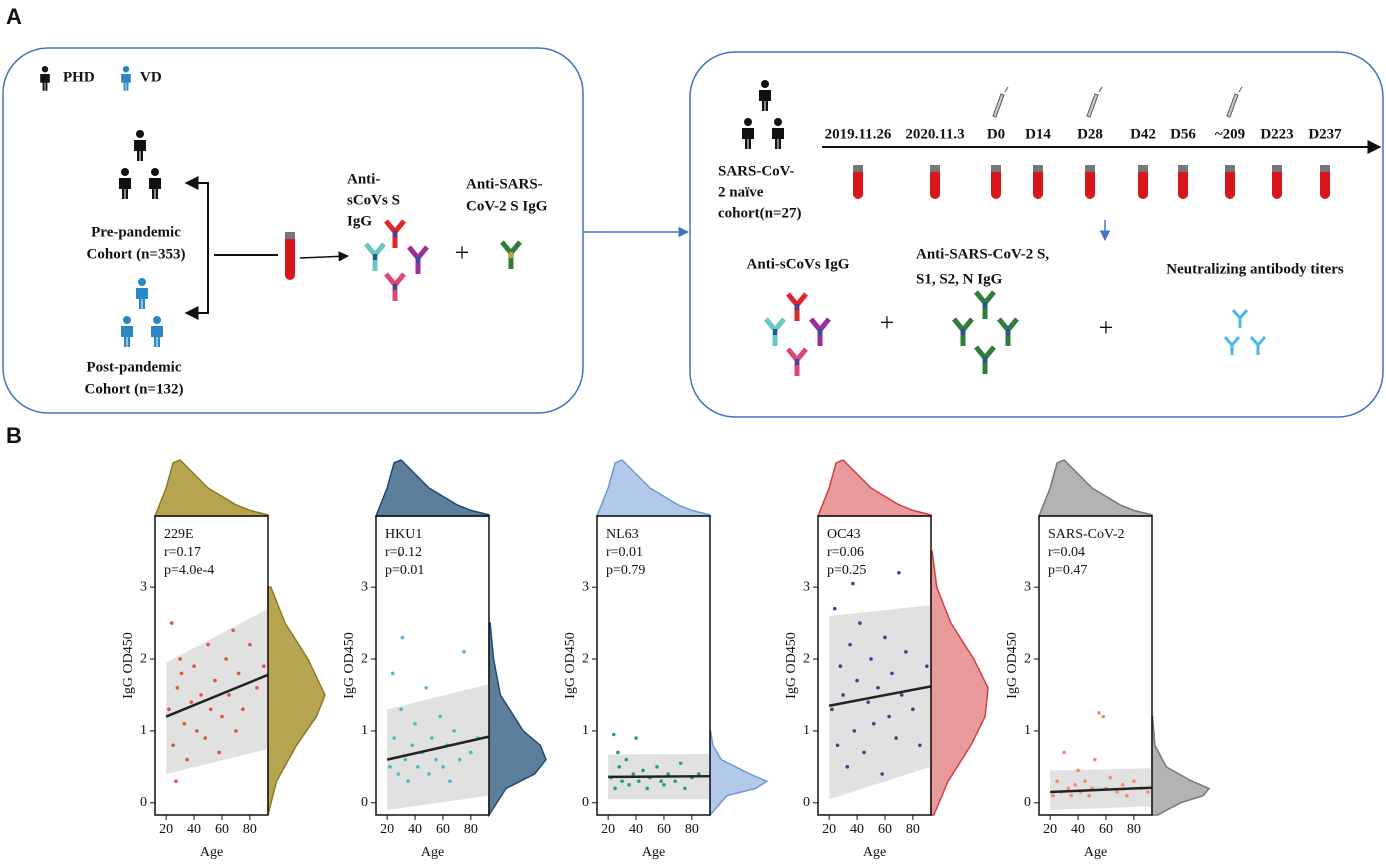 The height and width of the screenshot is (864, 1386). I want to click on assay-text: IgG, so click(359, 221).